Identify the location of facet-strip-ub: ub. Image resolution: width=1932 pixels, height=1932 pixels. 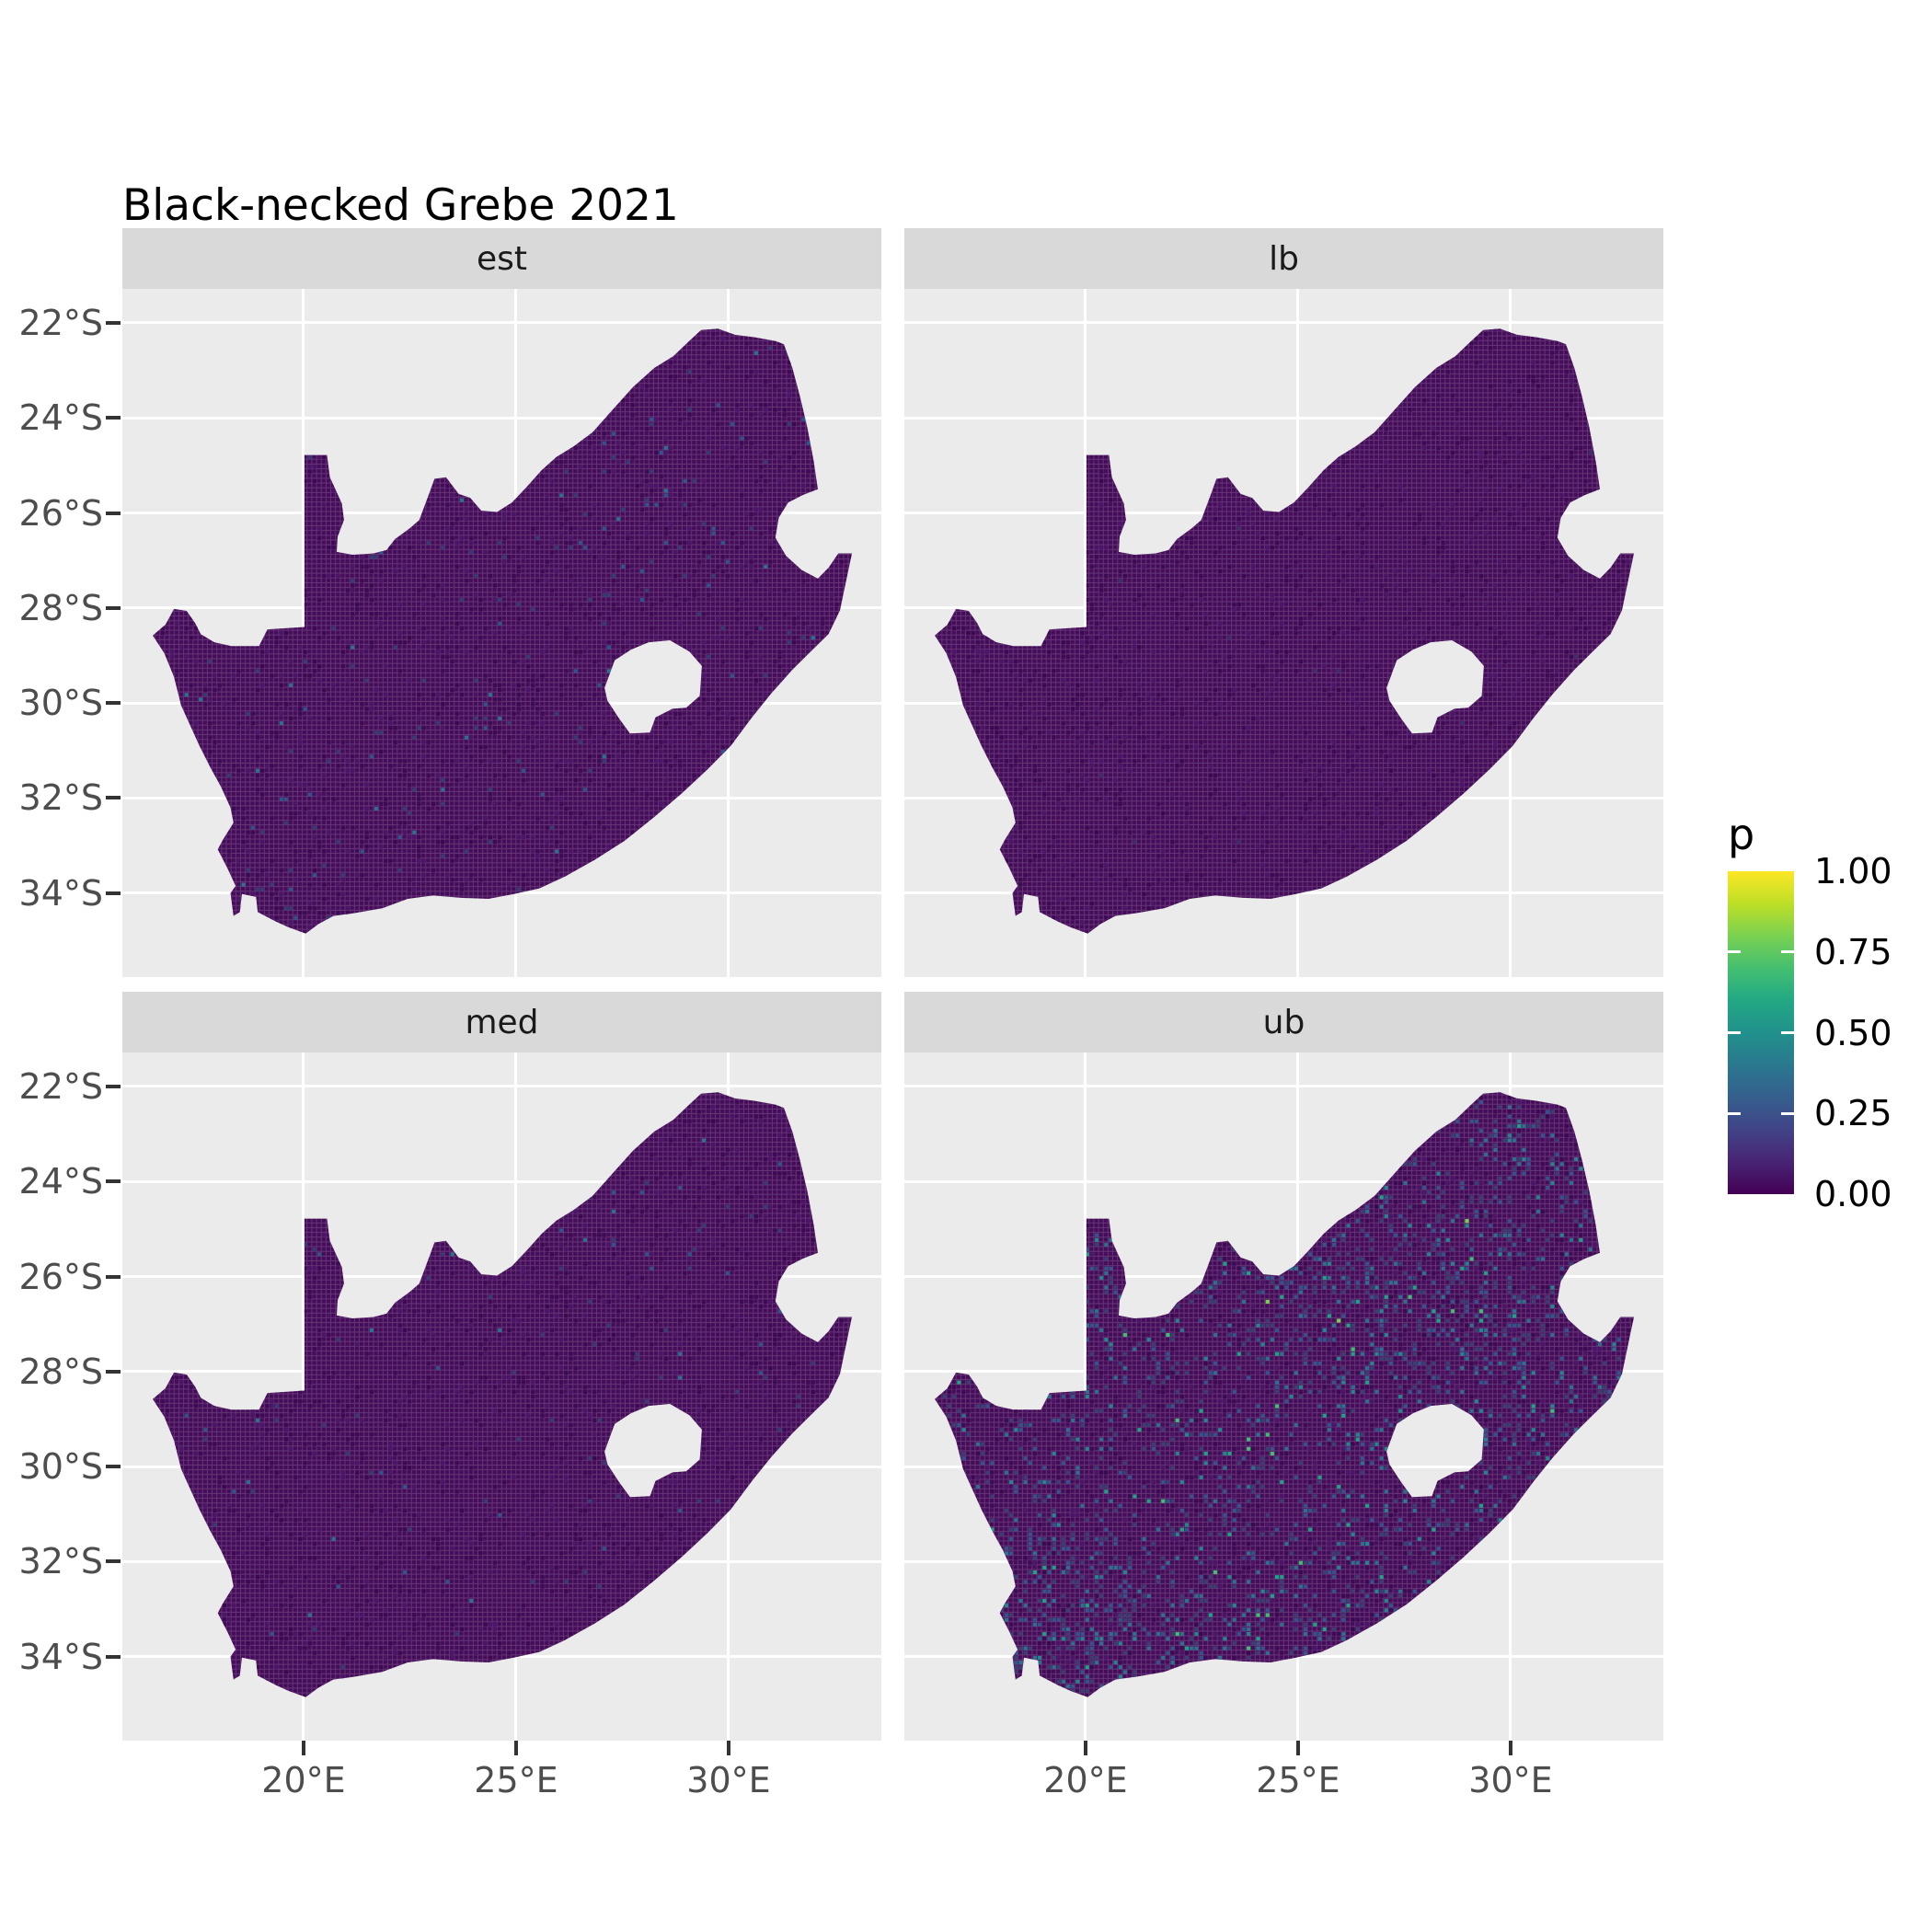
(1283, 1022).